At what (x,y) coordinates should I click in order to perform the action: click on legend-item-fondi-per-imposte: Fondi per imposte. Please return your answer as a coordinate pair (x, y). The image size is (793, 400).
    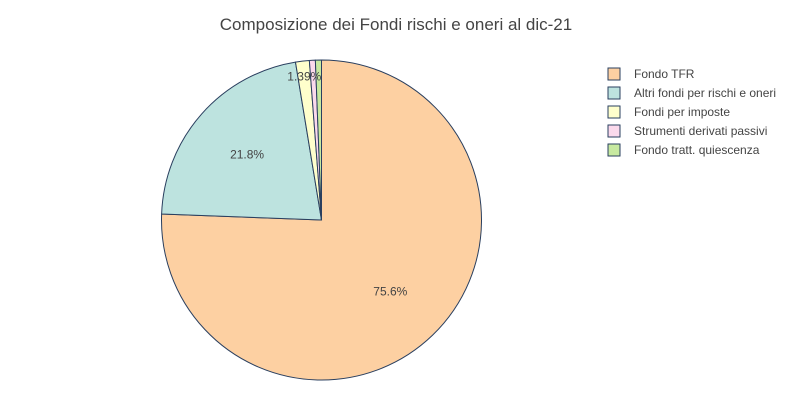
    Looking at the image, I should click on (668, 112).